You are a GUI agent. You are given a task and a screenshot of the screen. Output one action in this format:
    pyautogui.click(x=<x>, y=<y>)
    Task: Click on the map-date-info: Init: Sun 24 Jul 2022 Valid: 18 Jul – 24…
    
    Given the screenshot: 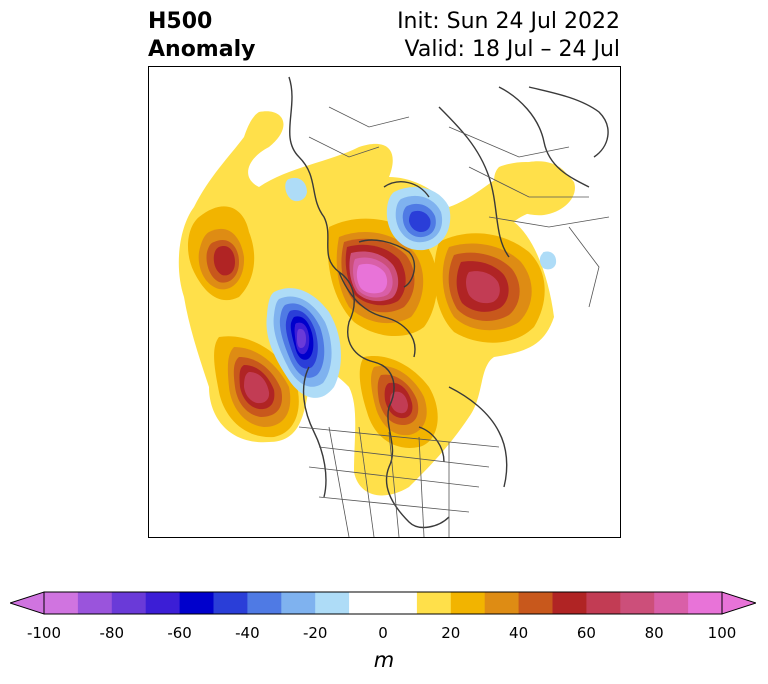 What is the action you would take?
    pyautogui.click(x=508, y=36)
    